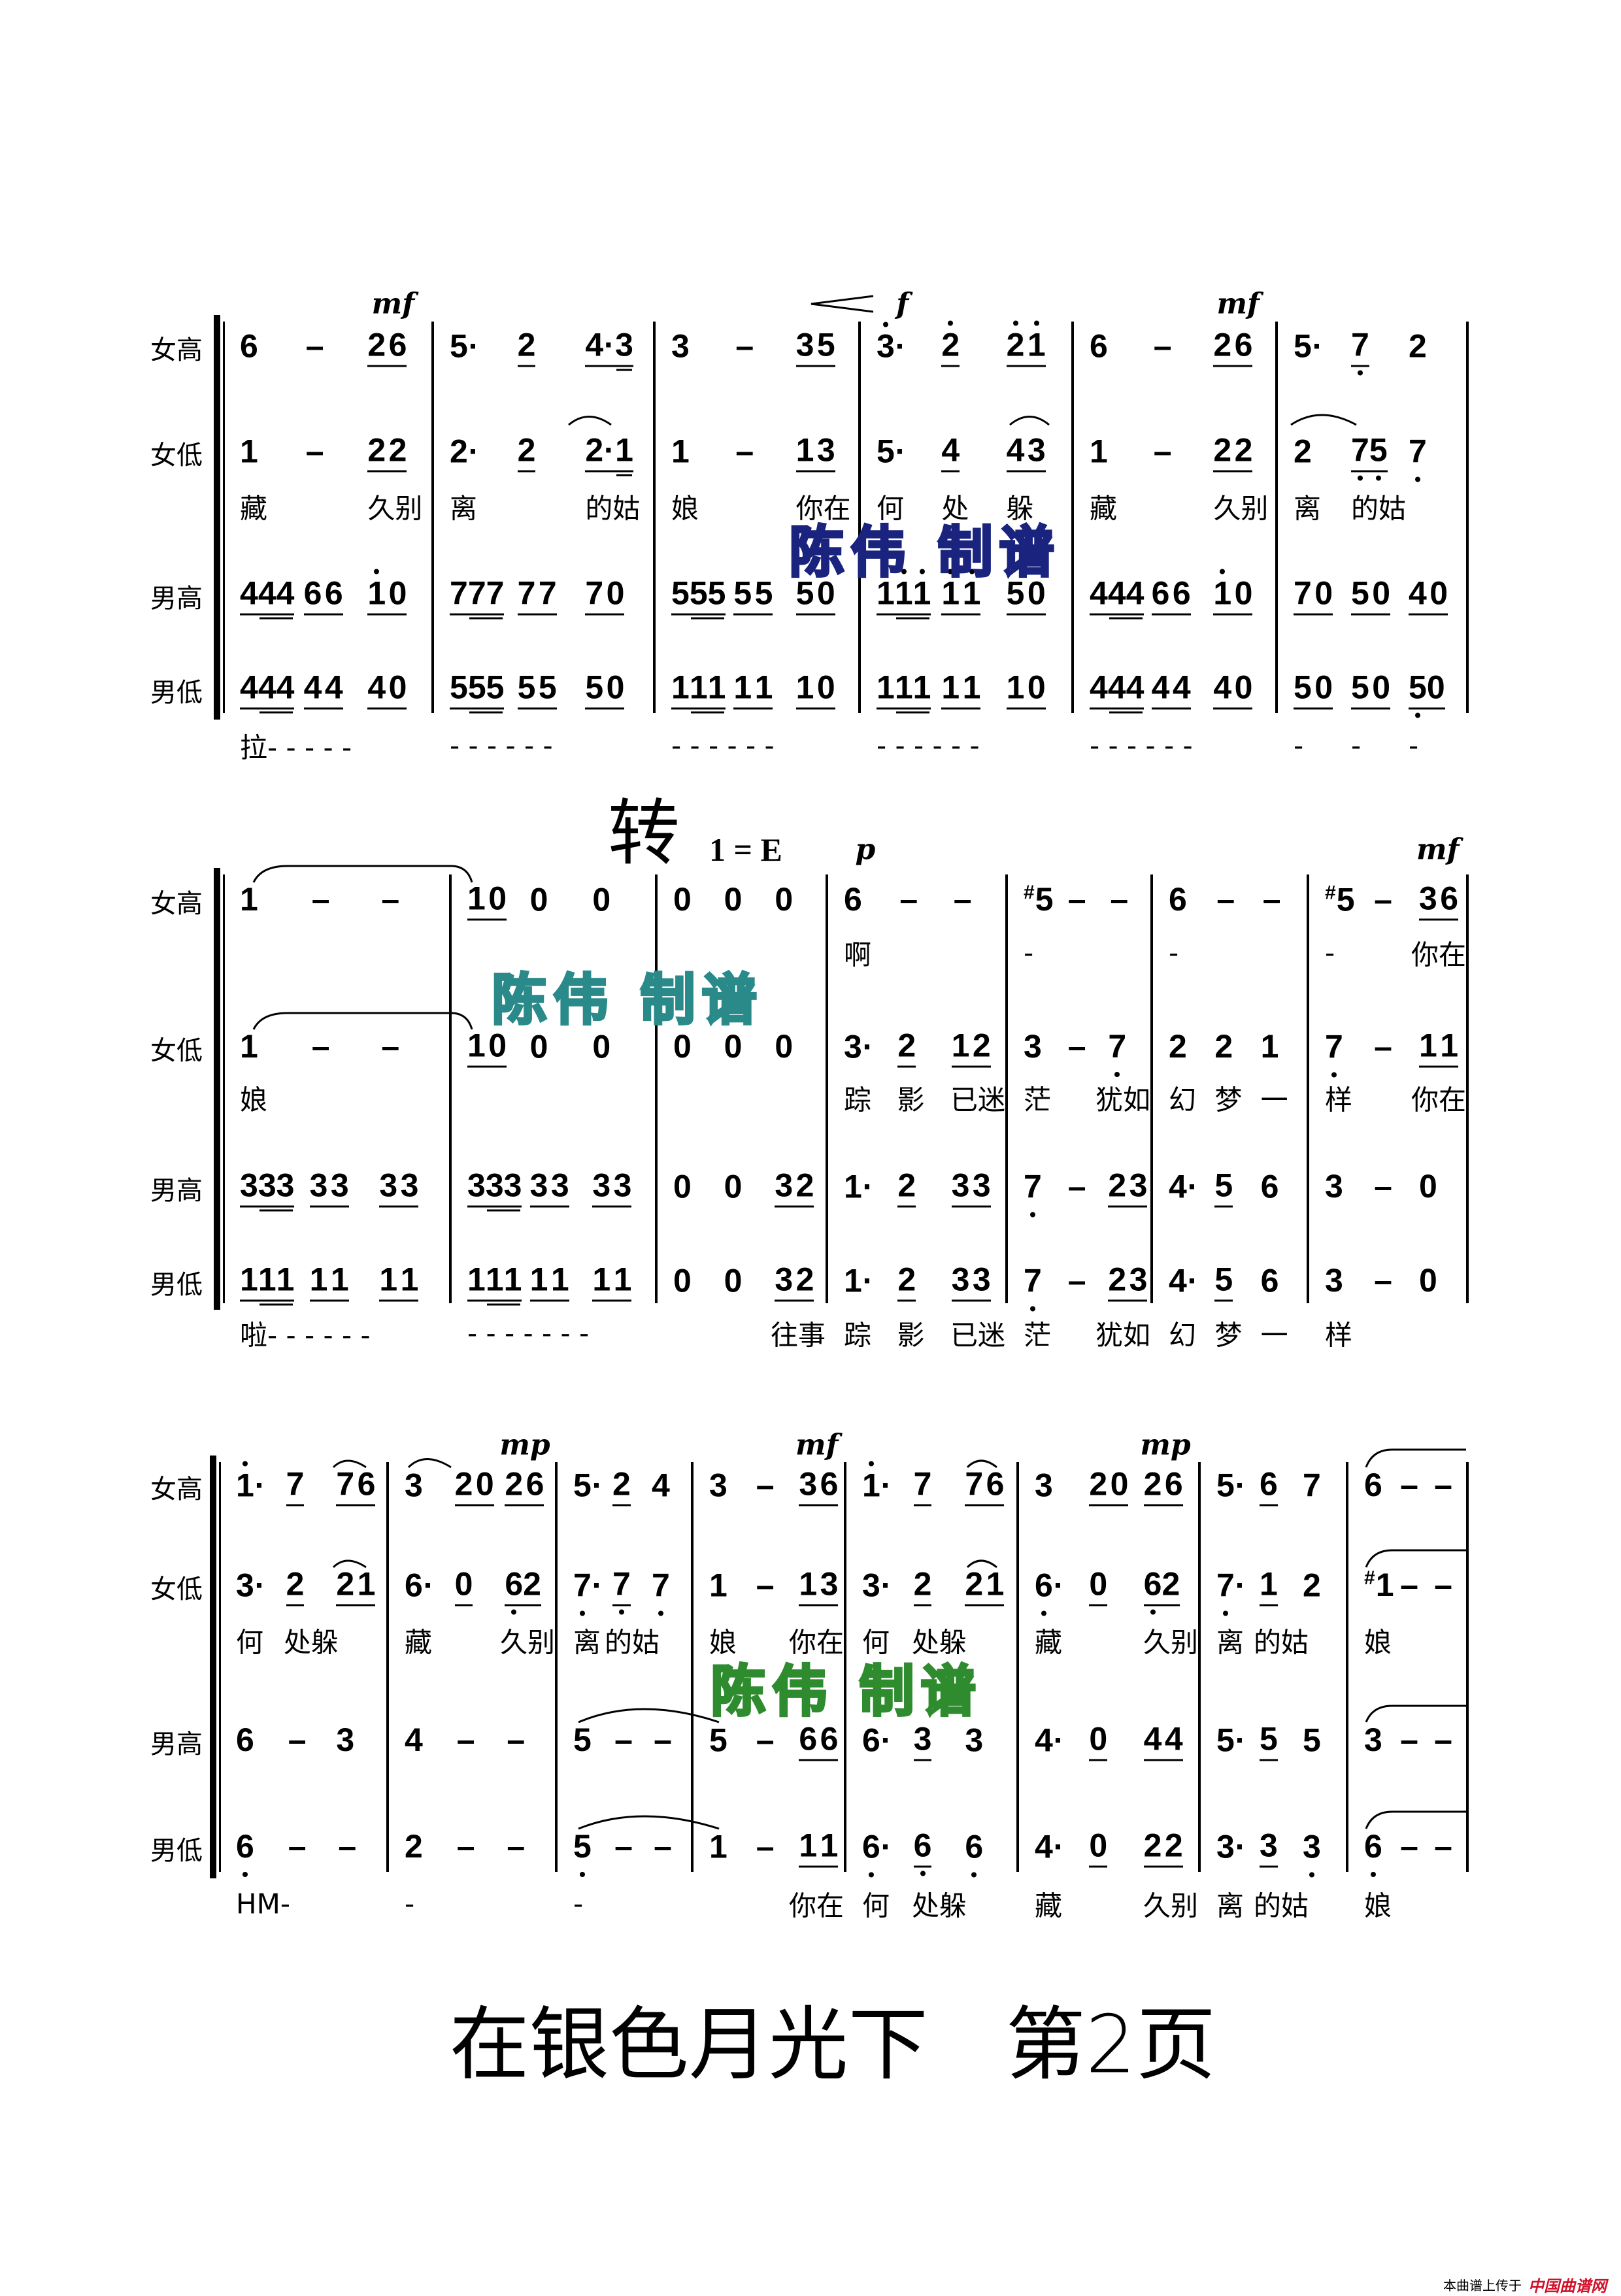 This screenshot has width=1621, height=2296. Describe the element at coordinates (903, 304) in the screenshot. I see `dynamic-marking: f` at that location.